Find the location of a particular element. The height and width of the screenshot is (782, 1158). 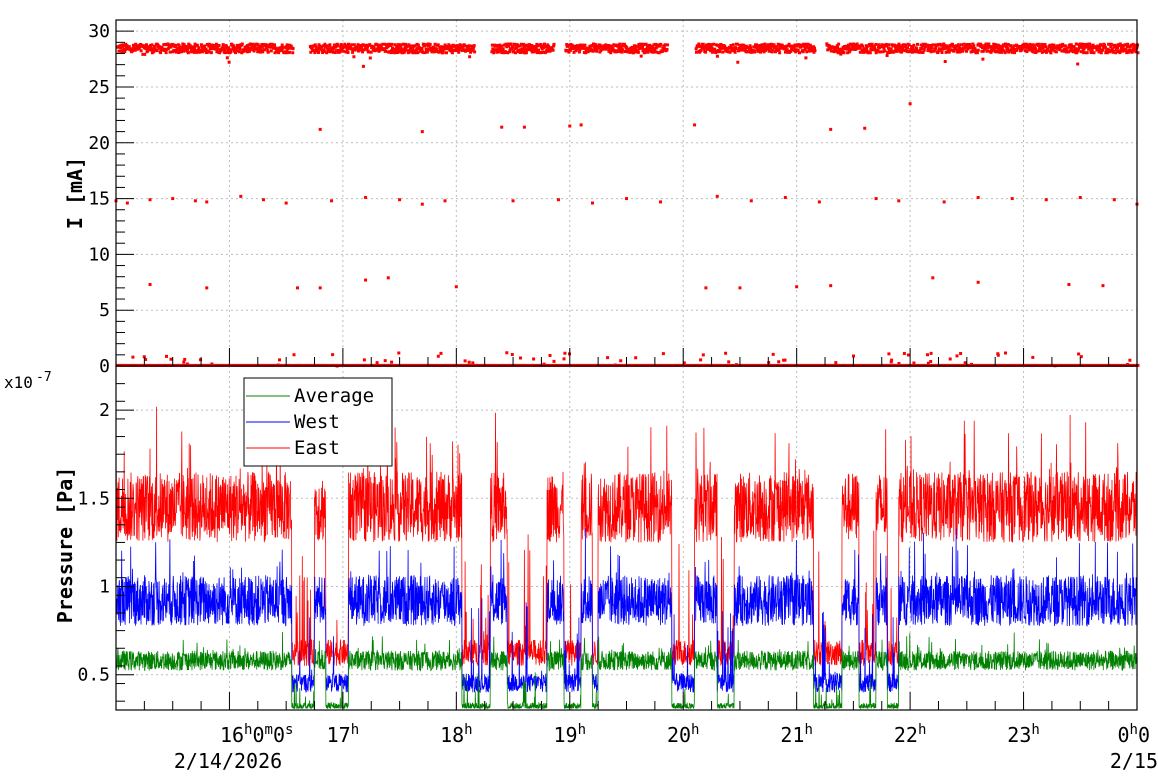

pressure-axis-title: Pressure [Pa] is located at coordinates (65, 545).